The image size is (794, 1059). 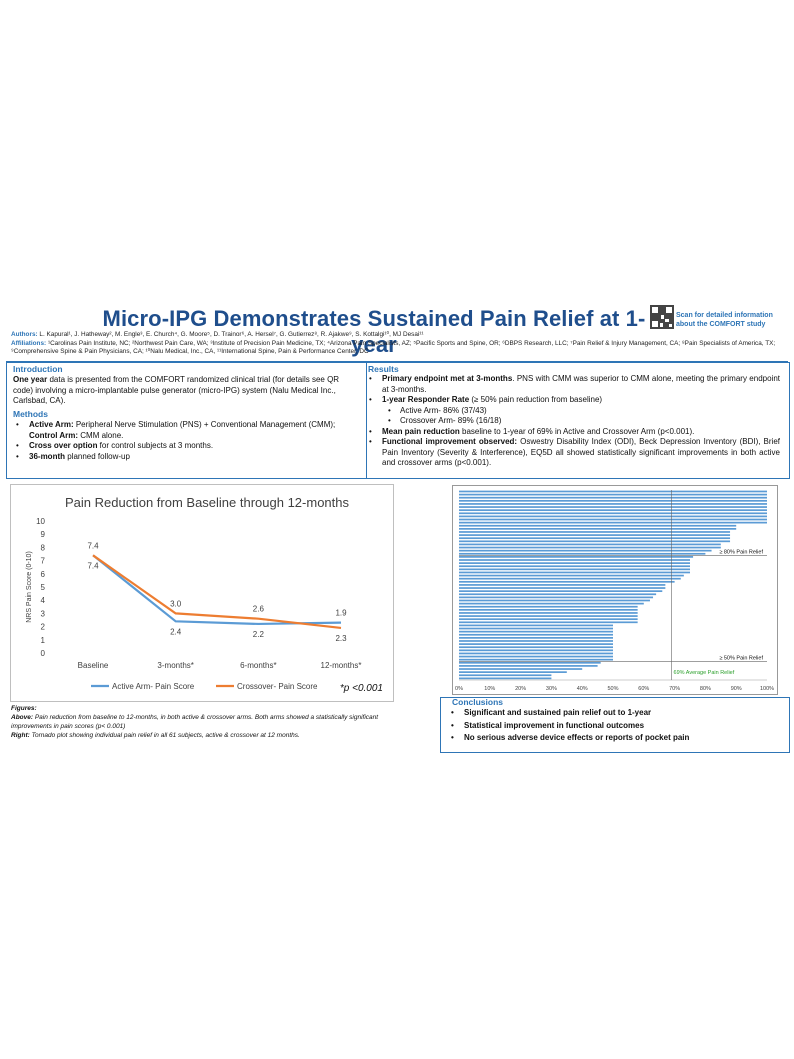 What do you see at coordinates (186, 457) in the screenshot?
I see `list-item: 36-month planned follow-up` at bounding box center [186, 457].